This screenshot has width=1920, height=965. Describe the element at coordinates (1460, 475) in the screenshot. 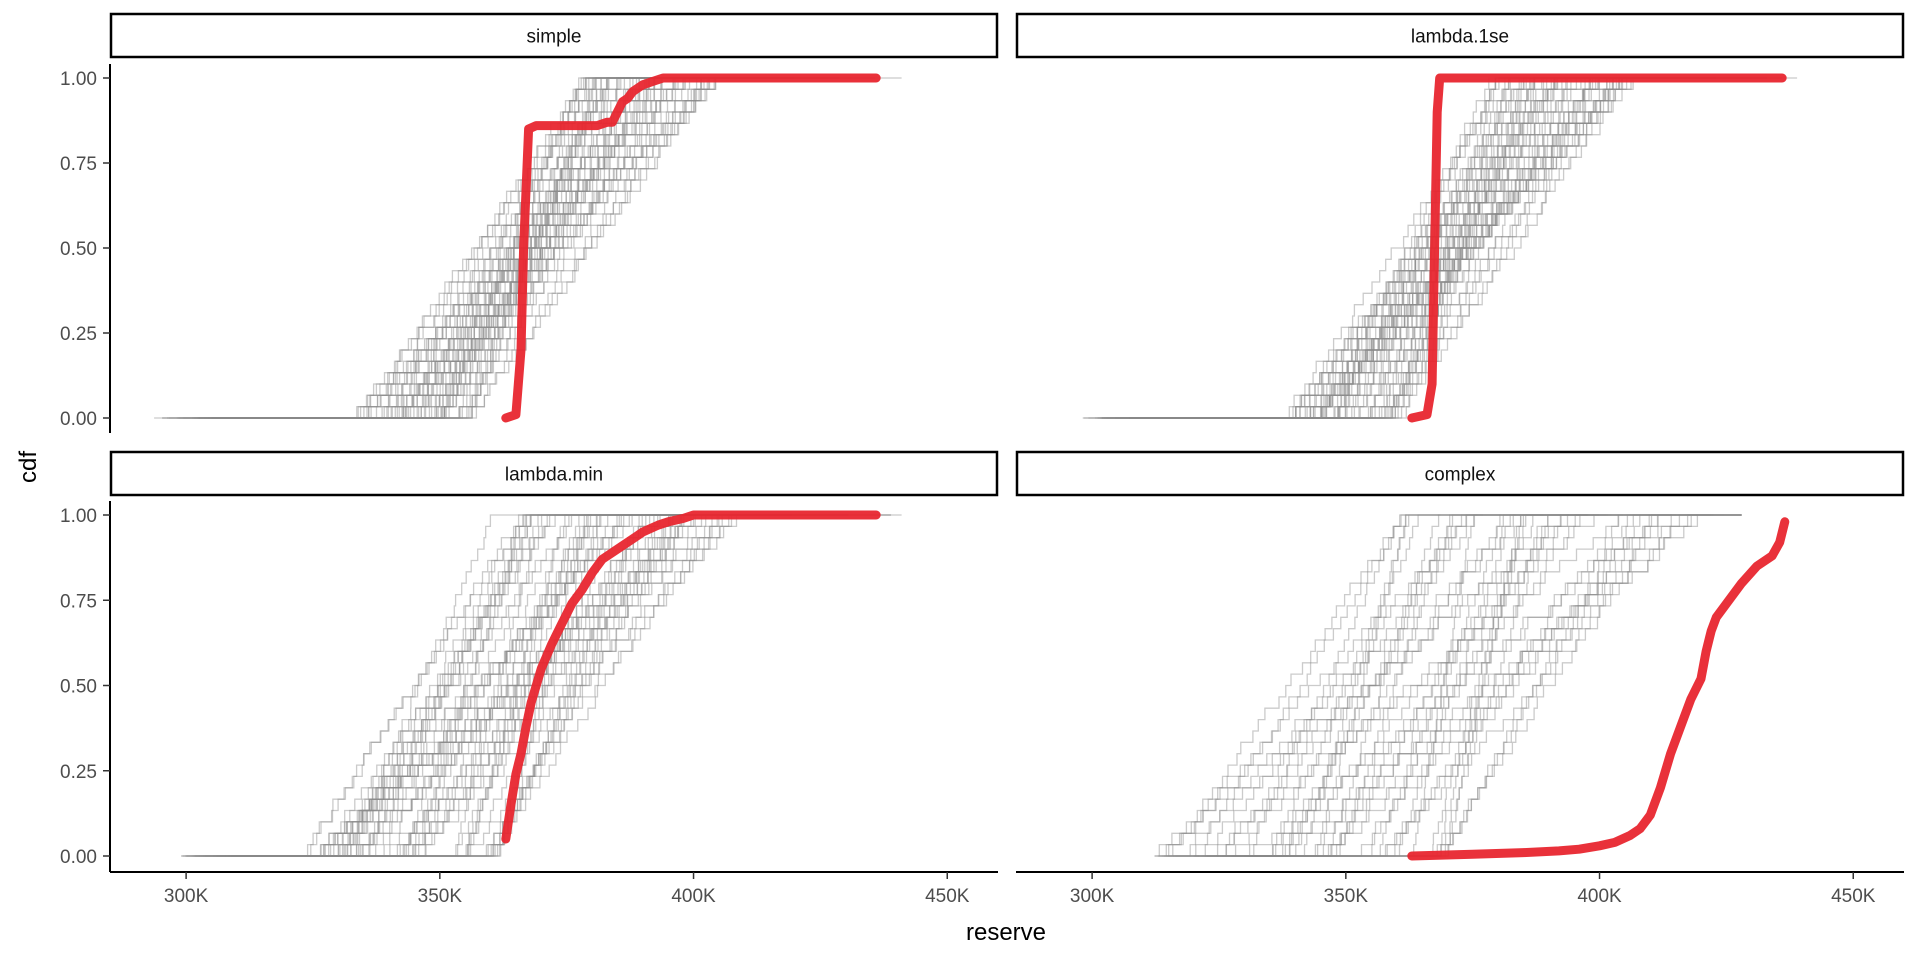

I see `facet-strip-label: complex` at that location.